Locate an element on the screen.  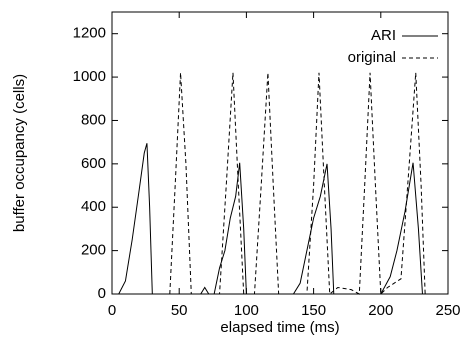
x-tick-label: 150 is located at coordinates (313, 310).